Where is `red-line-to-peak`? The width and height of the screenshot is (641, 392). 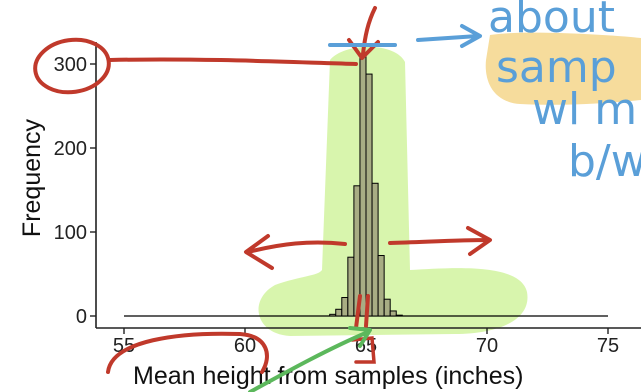 red-line-to-peak is located at coordinates (233, 61).